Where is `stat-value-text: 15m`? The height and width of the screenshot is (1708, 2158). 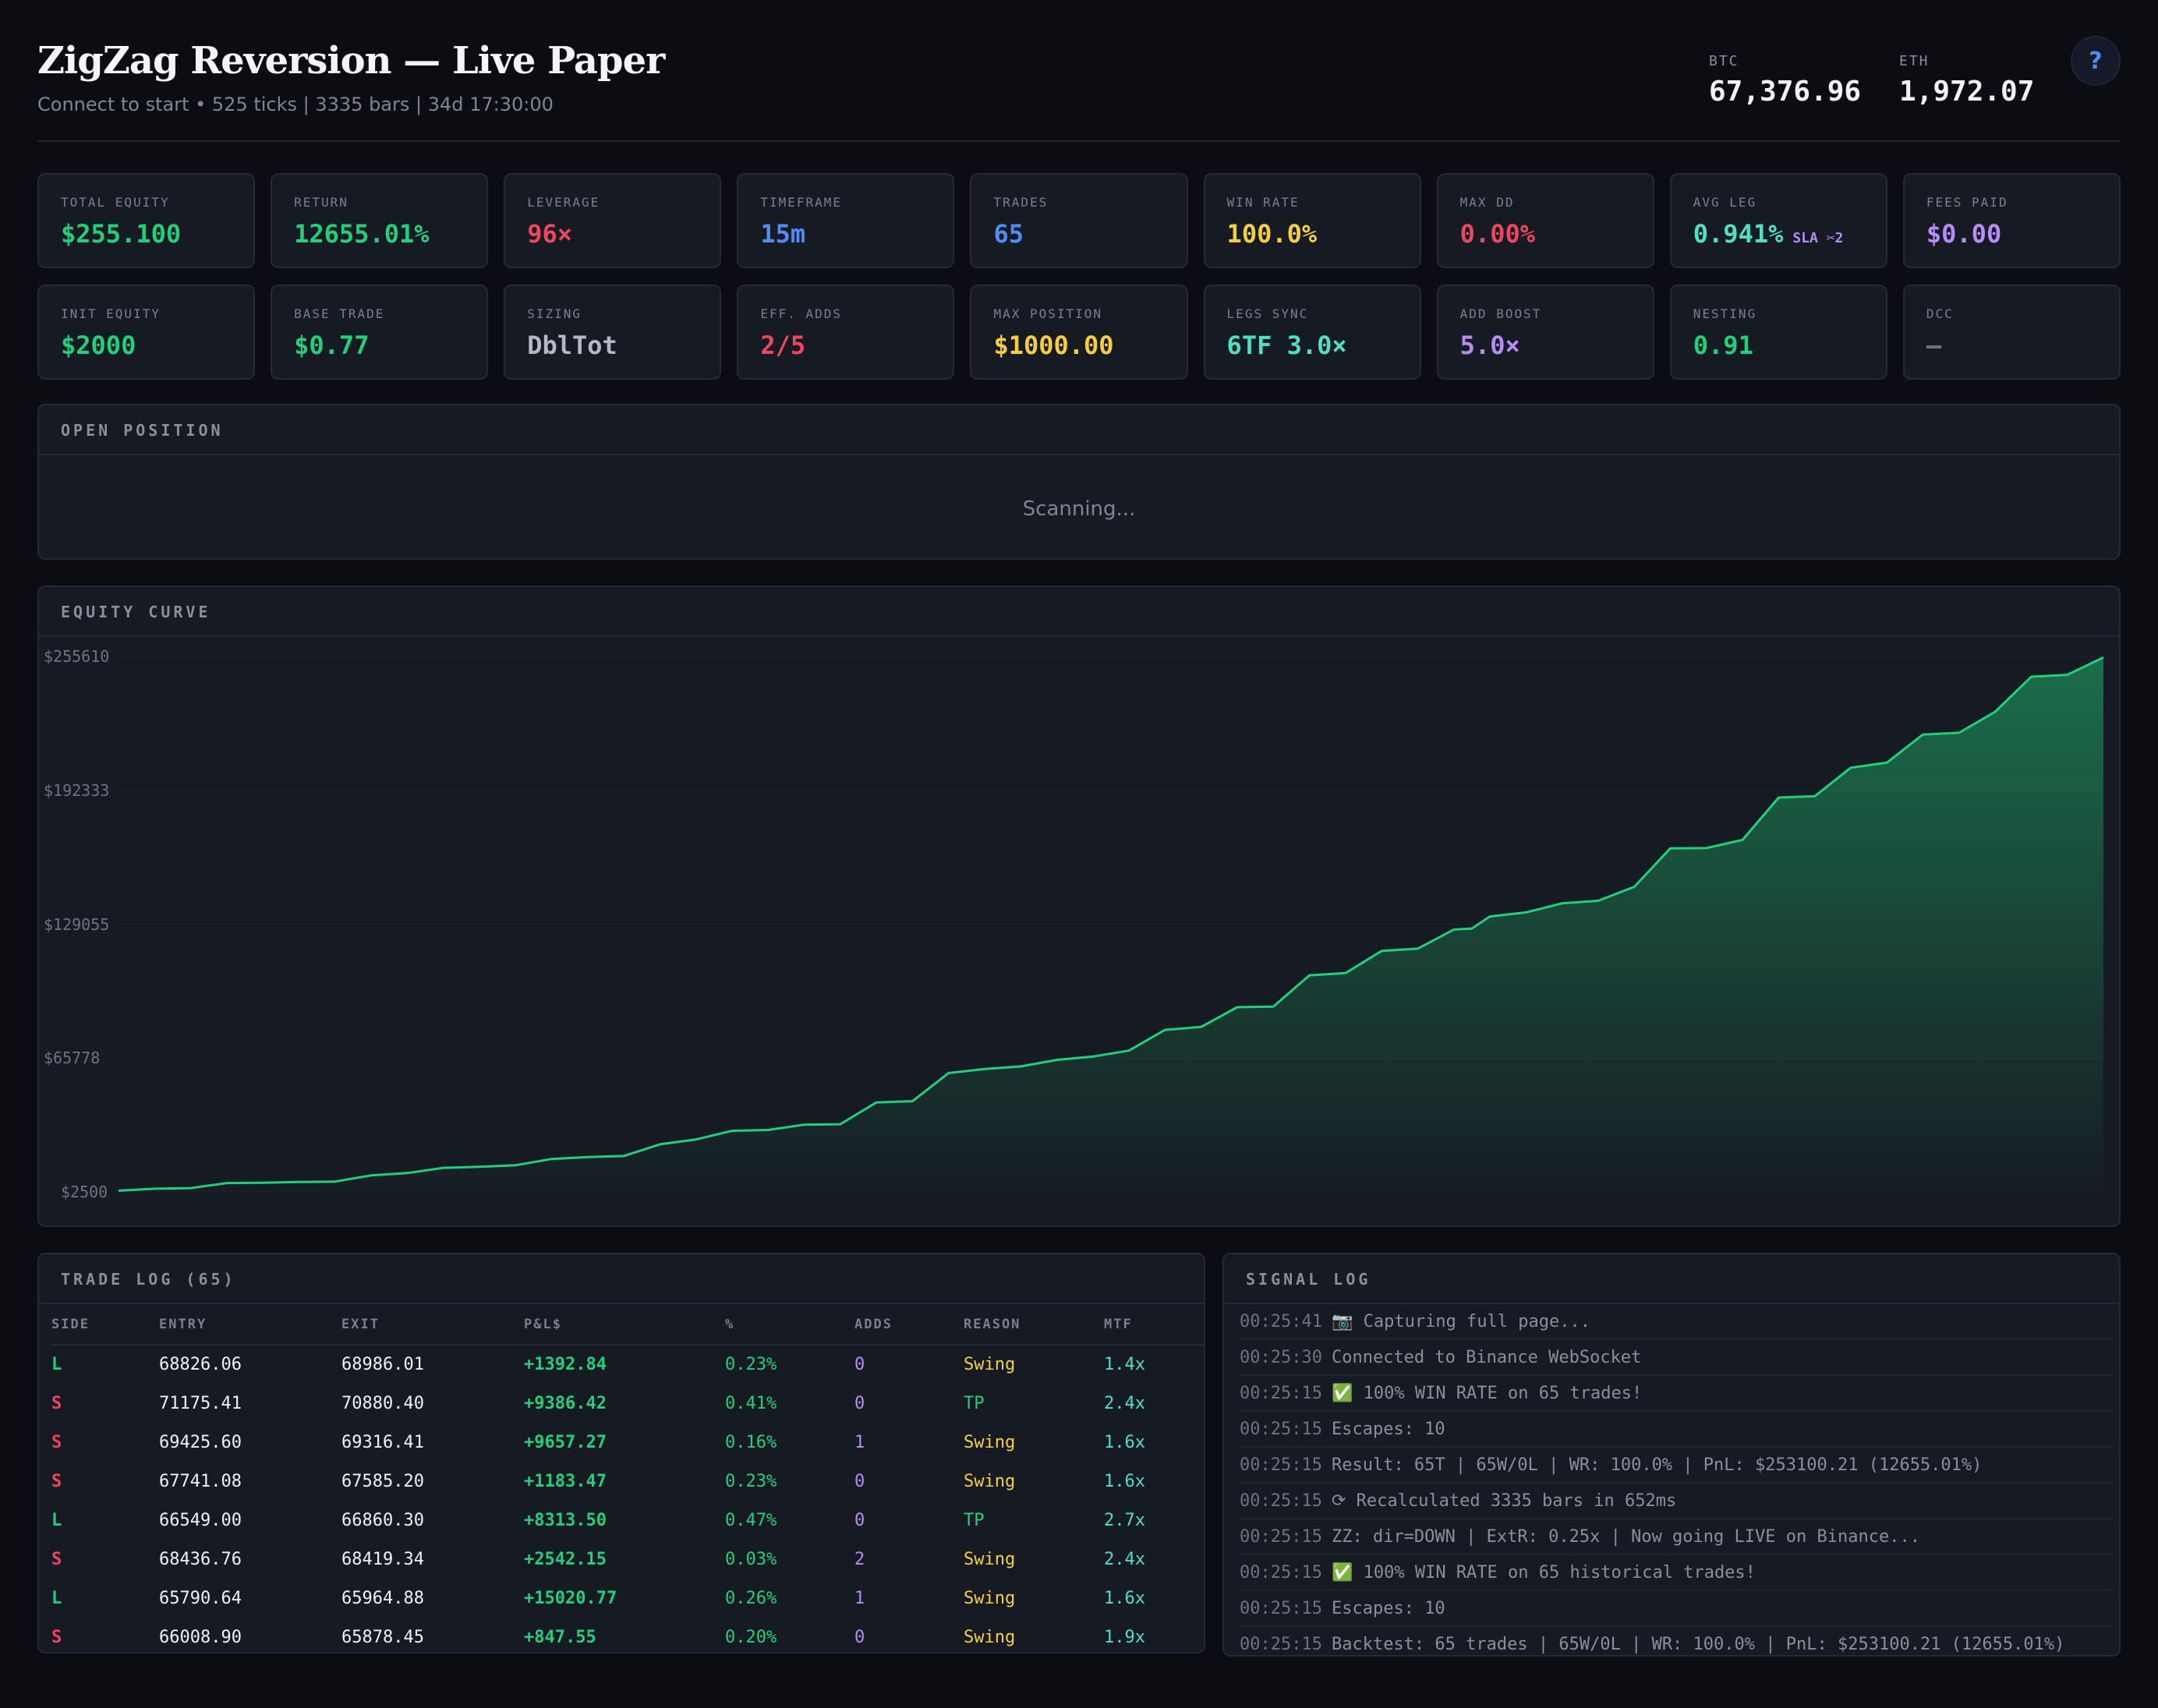 stat-value-text: 15m is located at coordinates (783, 234).